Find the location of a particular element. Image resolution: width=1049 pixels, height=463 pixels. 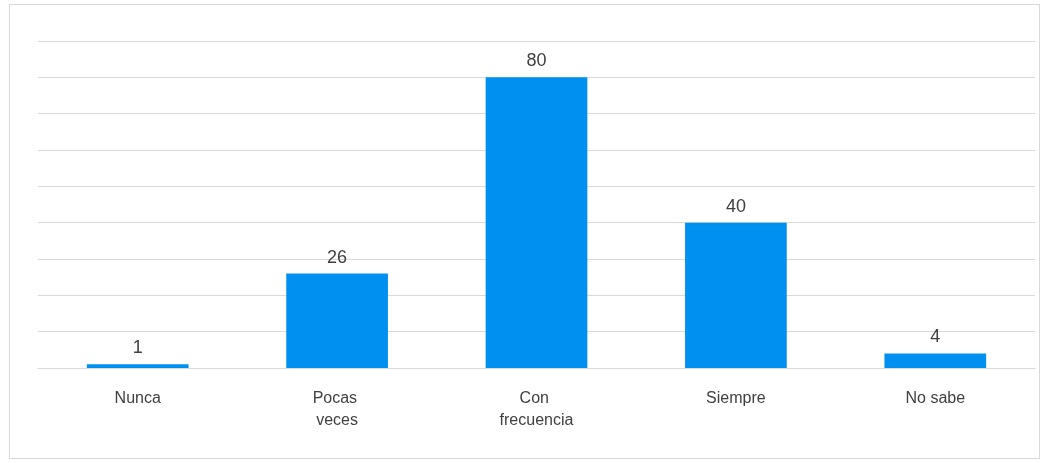

data-label: 40 is located at coordinates (735, 205).